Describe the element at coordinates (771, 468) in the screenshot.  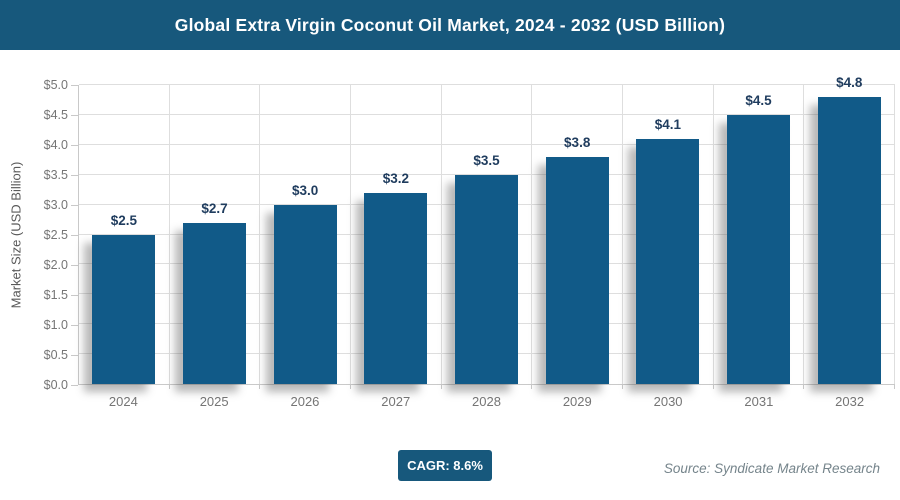
I see `source-text: Source: Syndicate Market Research` at that location.